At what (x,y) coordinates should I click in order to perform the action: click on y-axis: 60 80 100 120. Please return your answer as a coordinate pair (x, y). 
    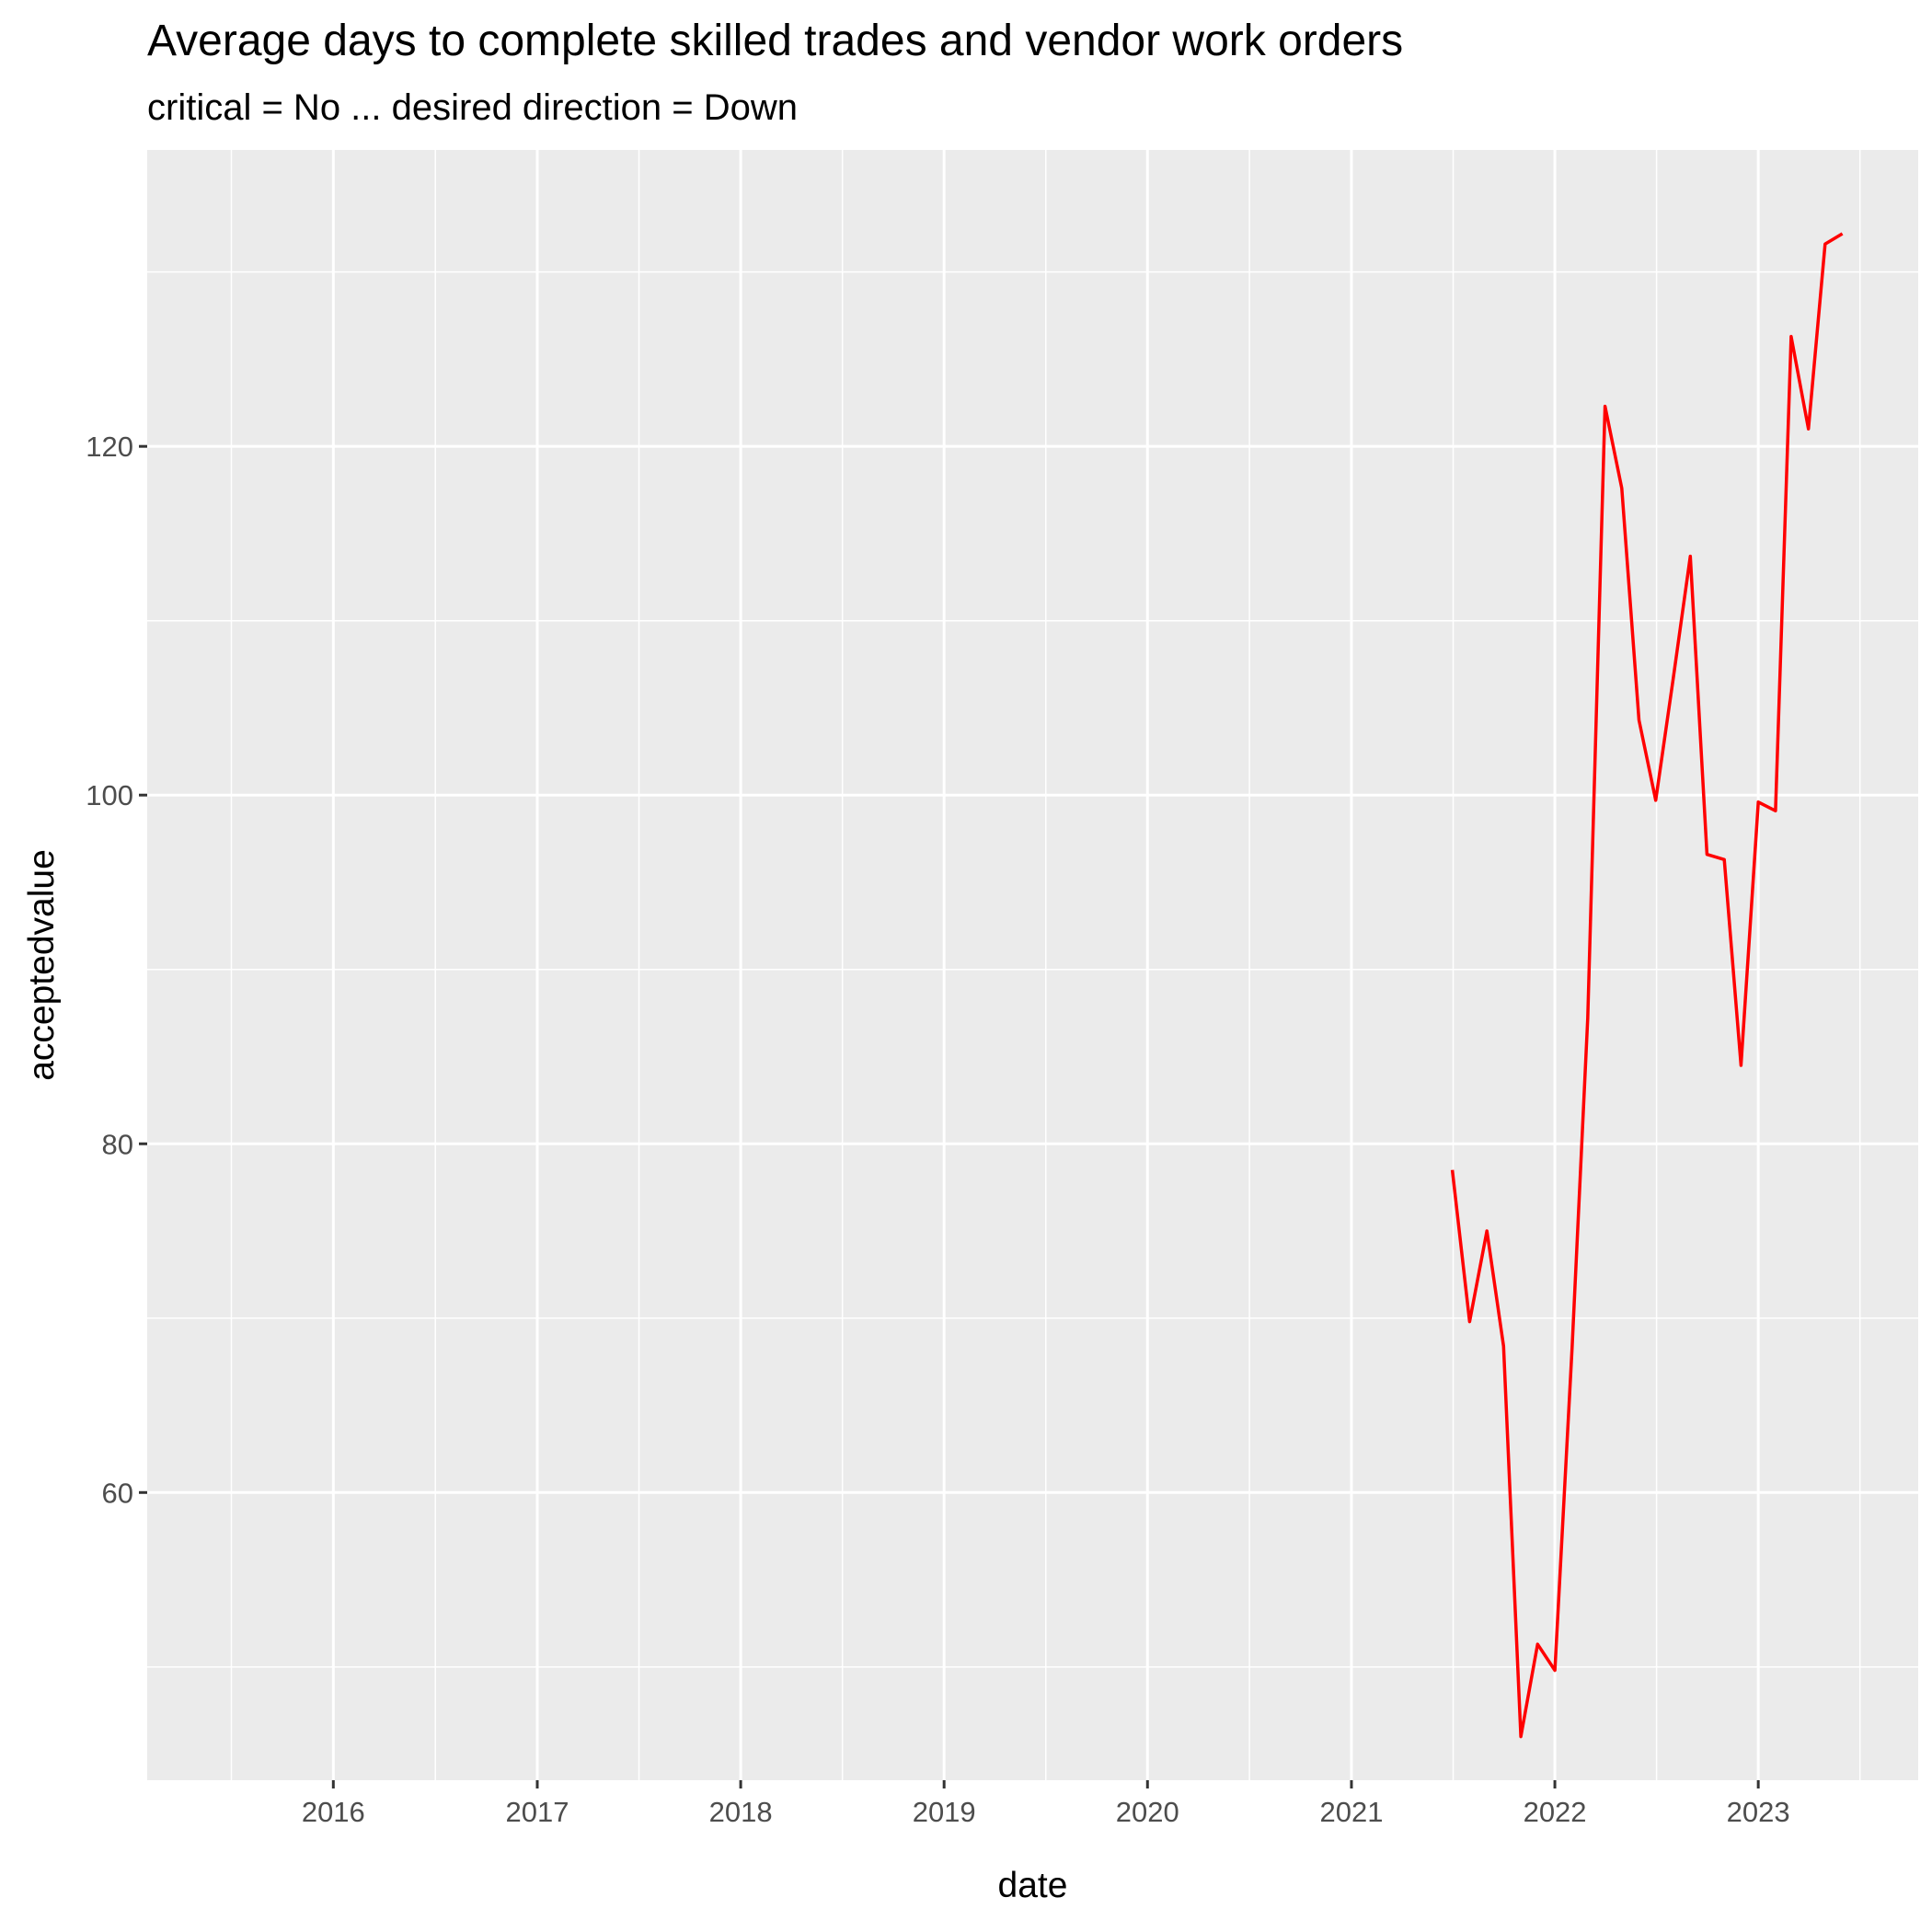
    Looking at the image, I should click on (116, 970).